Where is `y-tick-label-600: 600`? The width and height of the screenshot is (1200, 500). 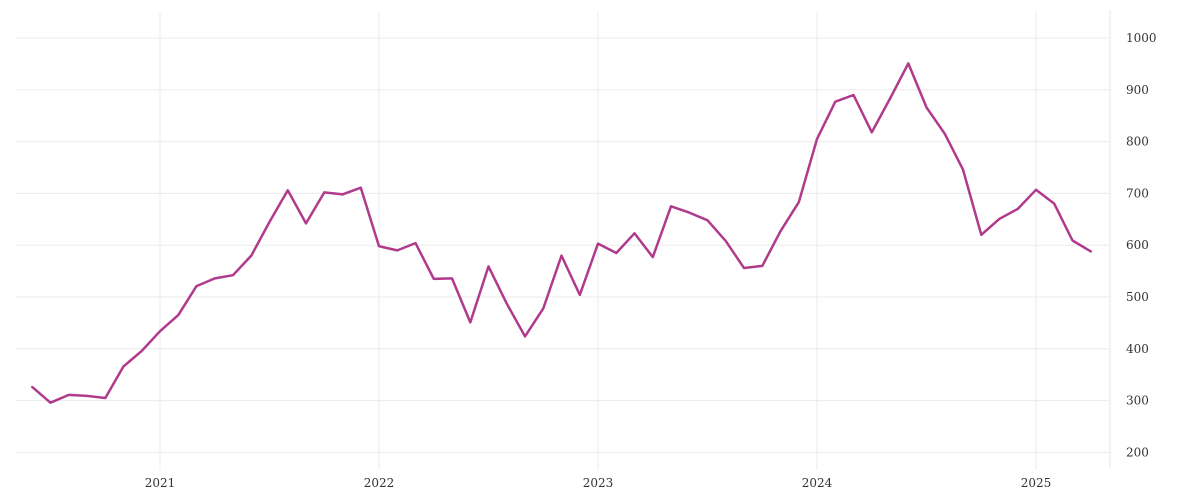
y-tick-label-600: 600 is located at coordinates (1137, 245).